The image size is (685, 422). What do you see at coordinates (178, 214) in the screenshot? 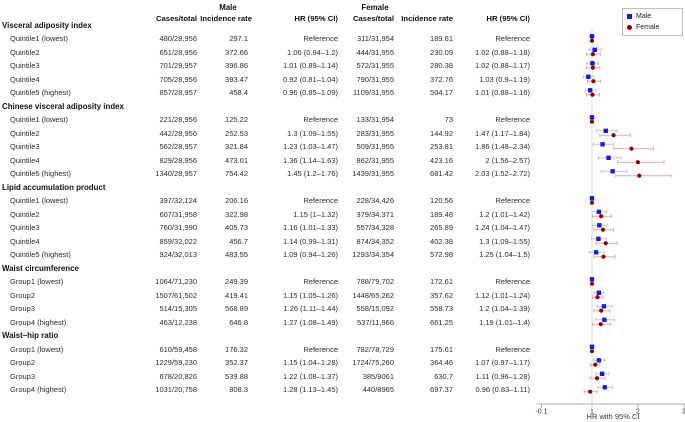
I see `male-cases-cell: 607/31,958` at bounding box center [178, 214].